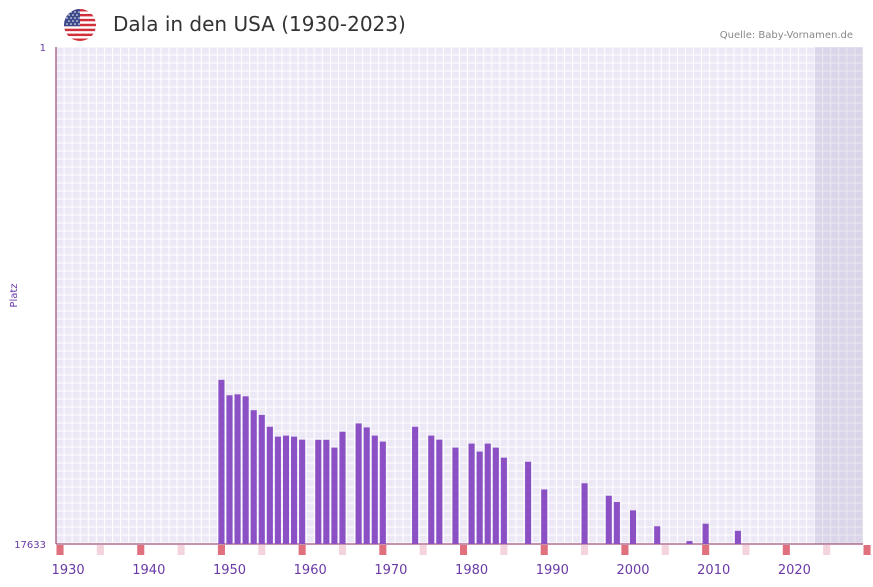  What do you see at coordinates (80, 25) in the screenshot?
I see `us-flag-icon` at bounding box center [80, 25].